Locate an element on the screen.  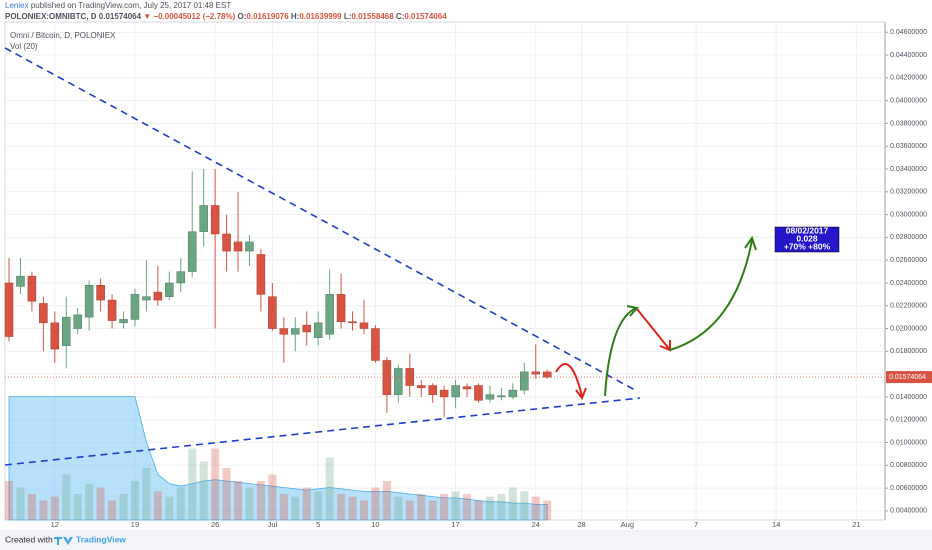
x-tick-label: 24 is located at coordinates (536, 524).